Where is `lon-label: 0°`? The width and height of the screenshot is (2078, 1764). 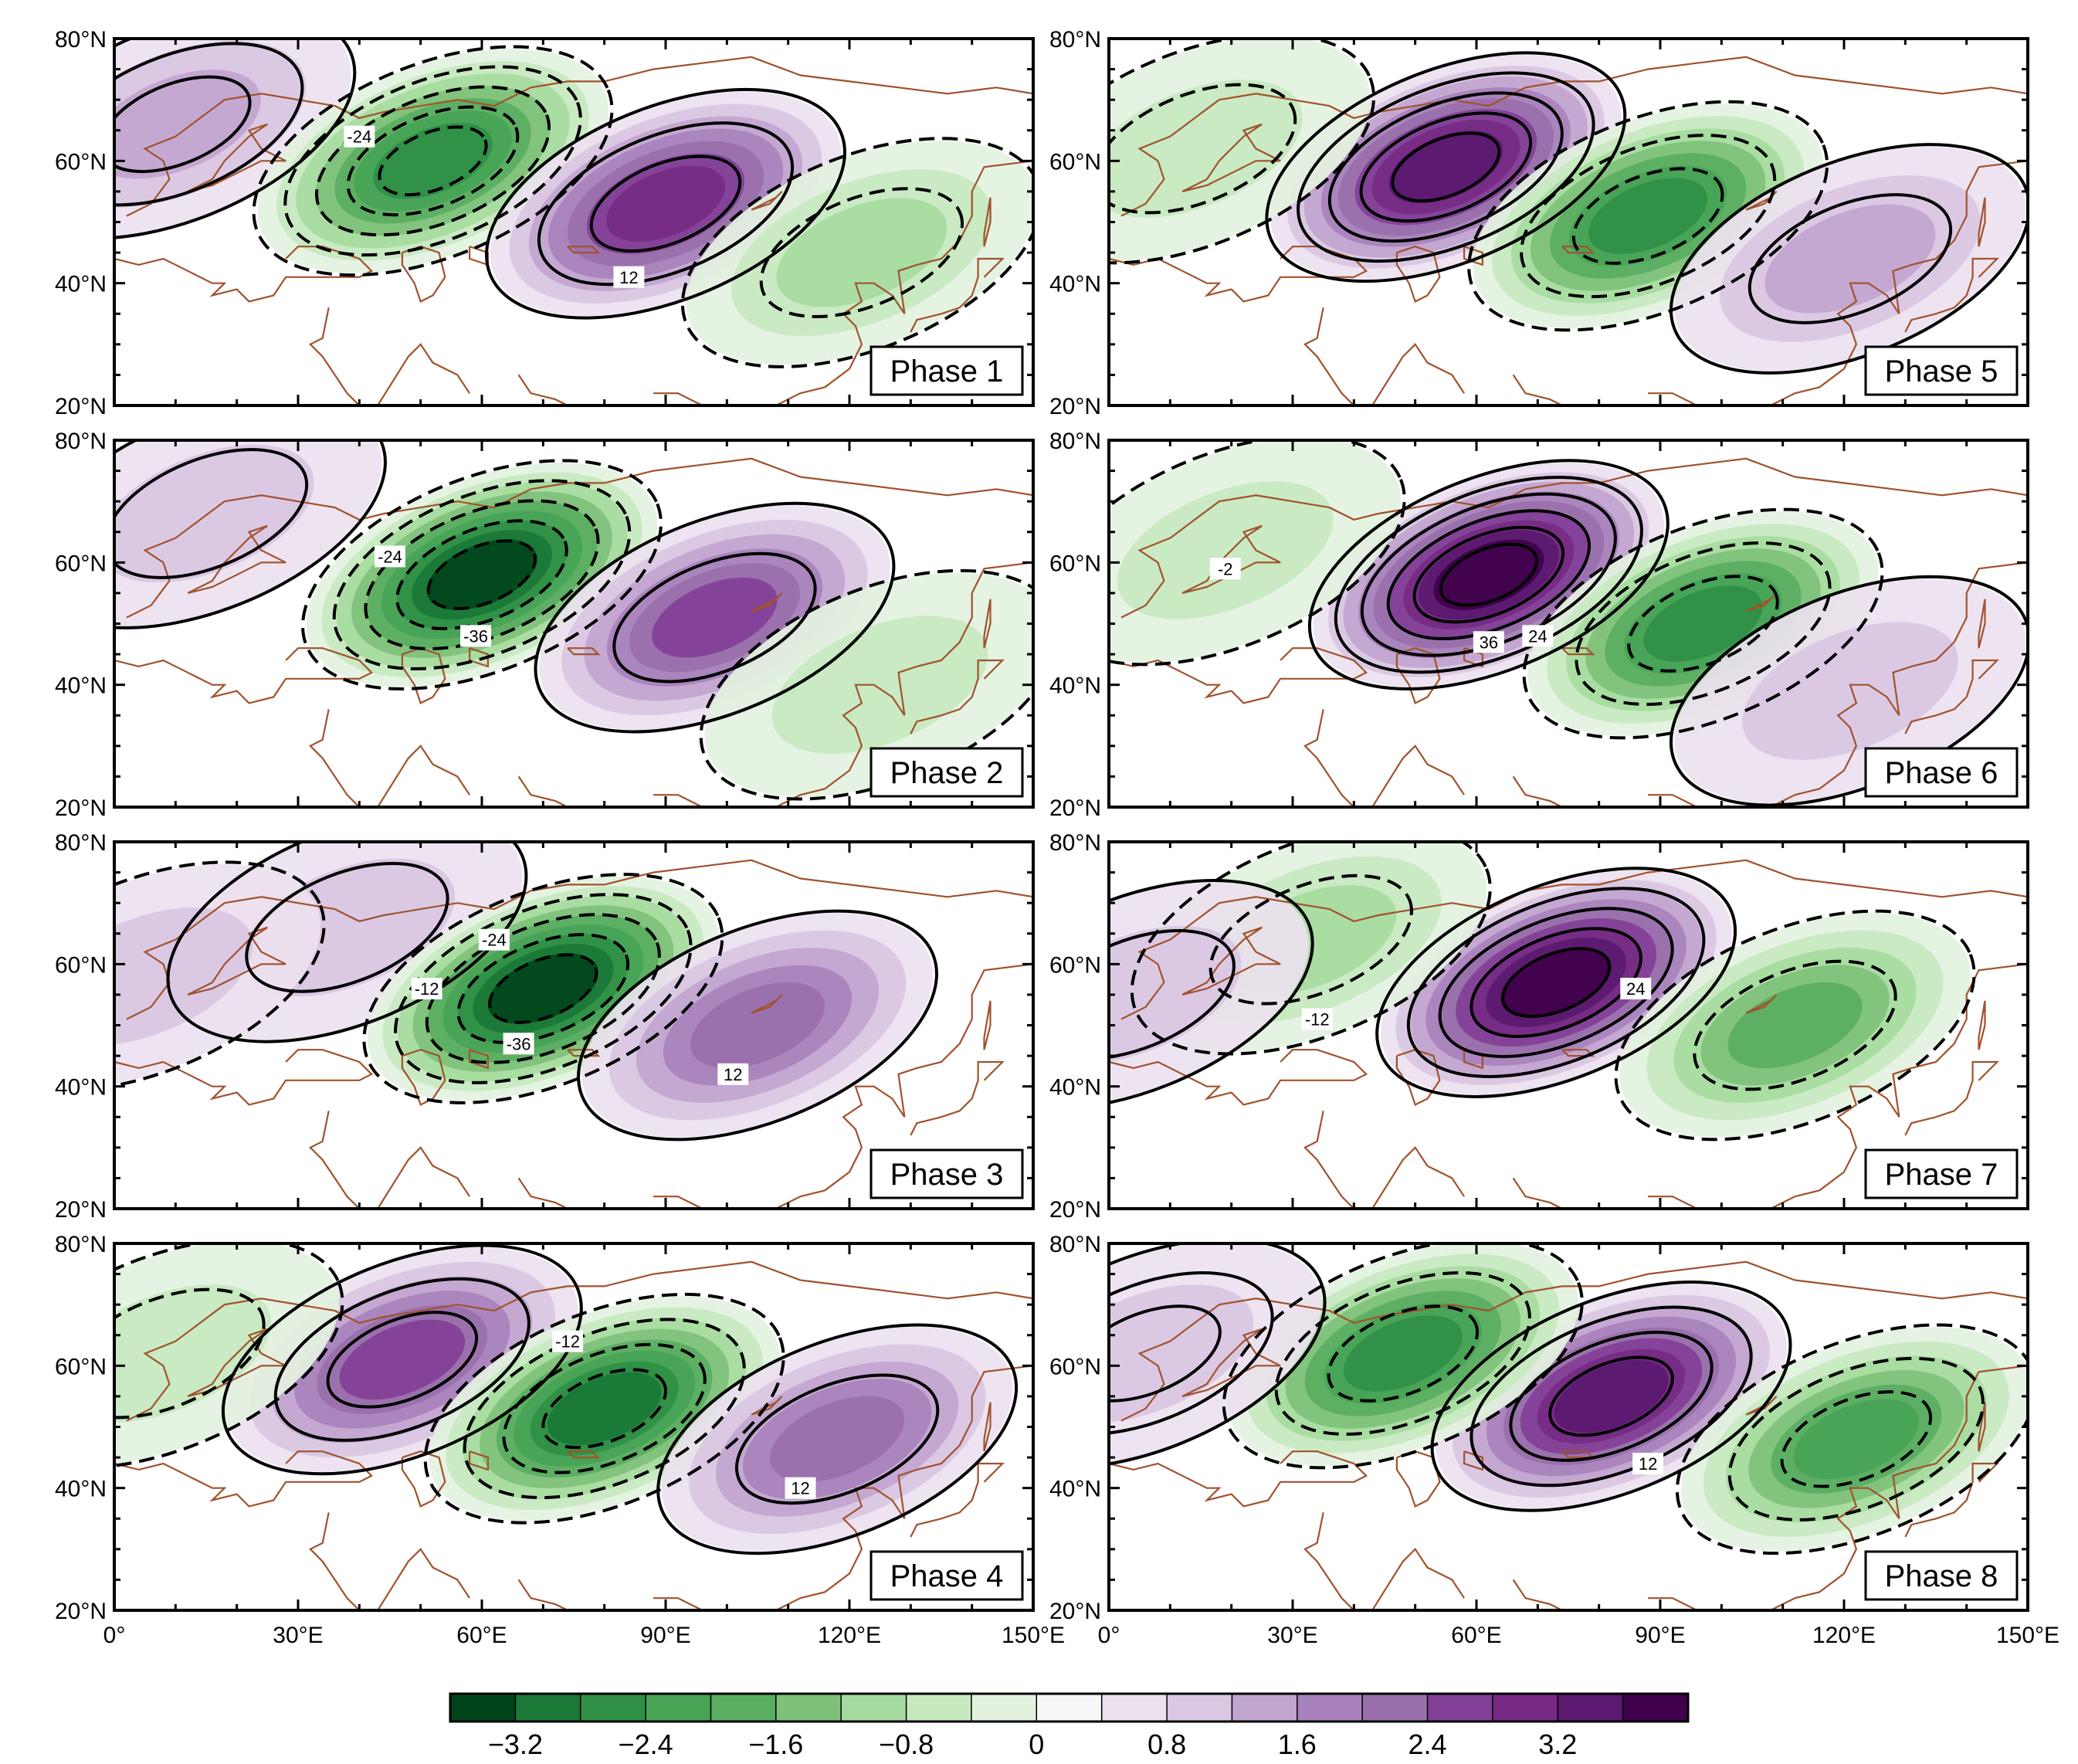 lon-label: 0° is located at coordinates (1109, 1636).